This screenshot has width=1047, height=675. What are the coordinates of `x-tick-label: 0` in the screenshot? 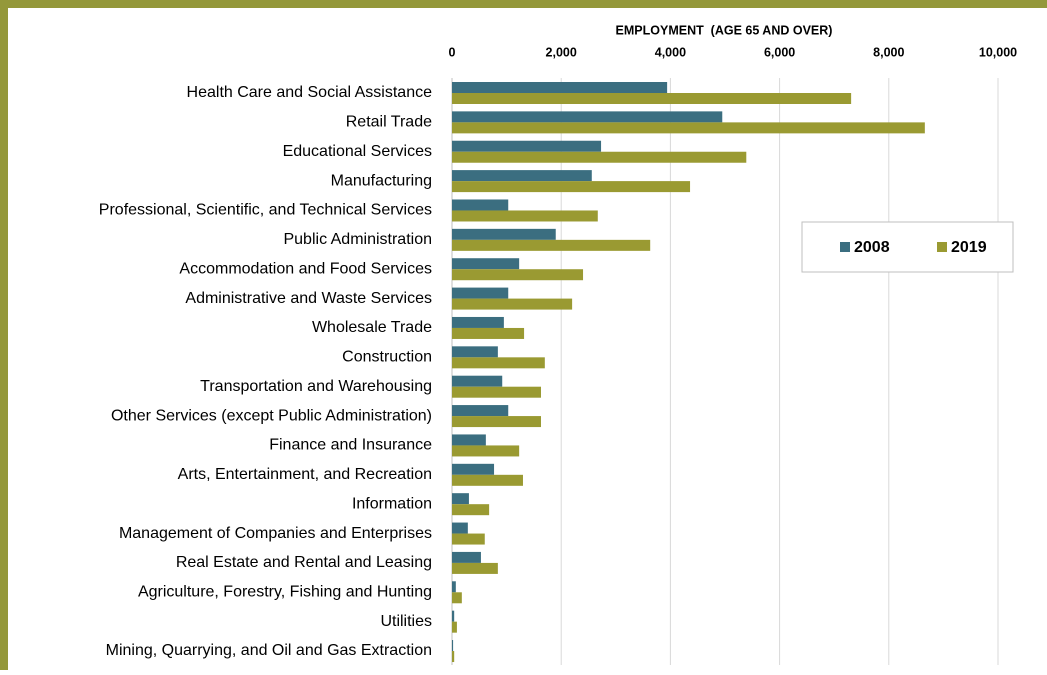 It's located at (452, 52).